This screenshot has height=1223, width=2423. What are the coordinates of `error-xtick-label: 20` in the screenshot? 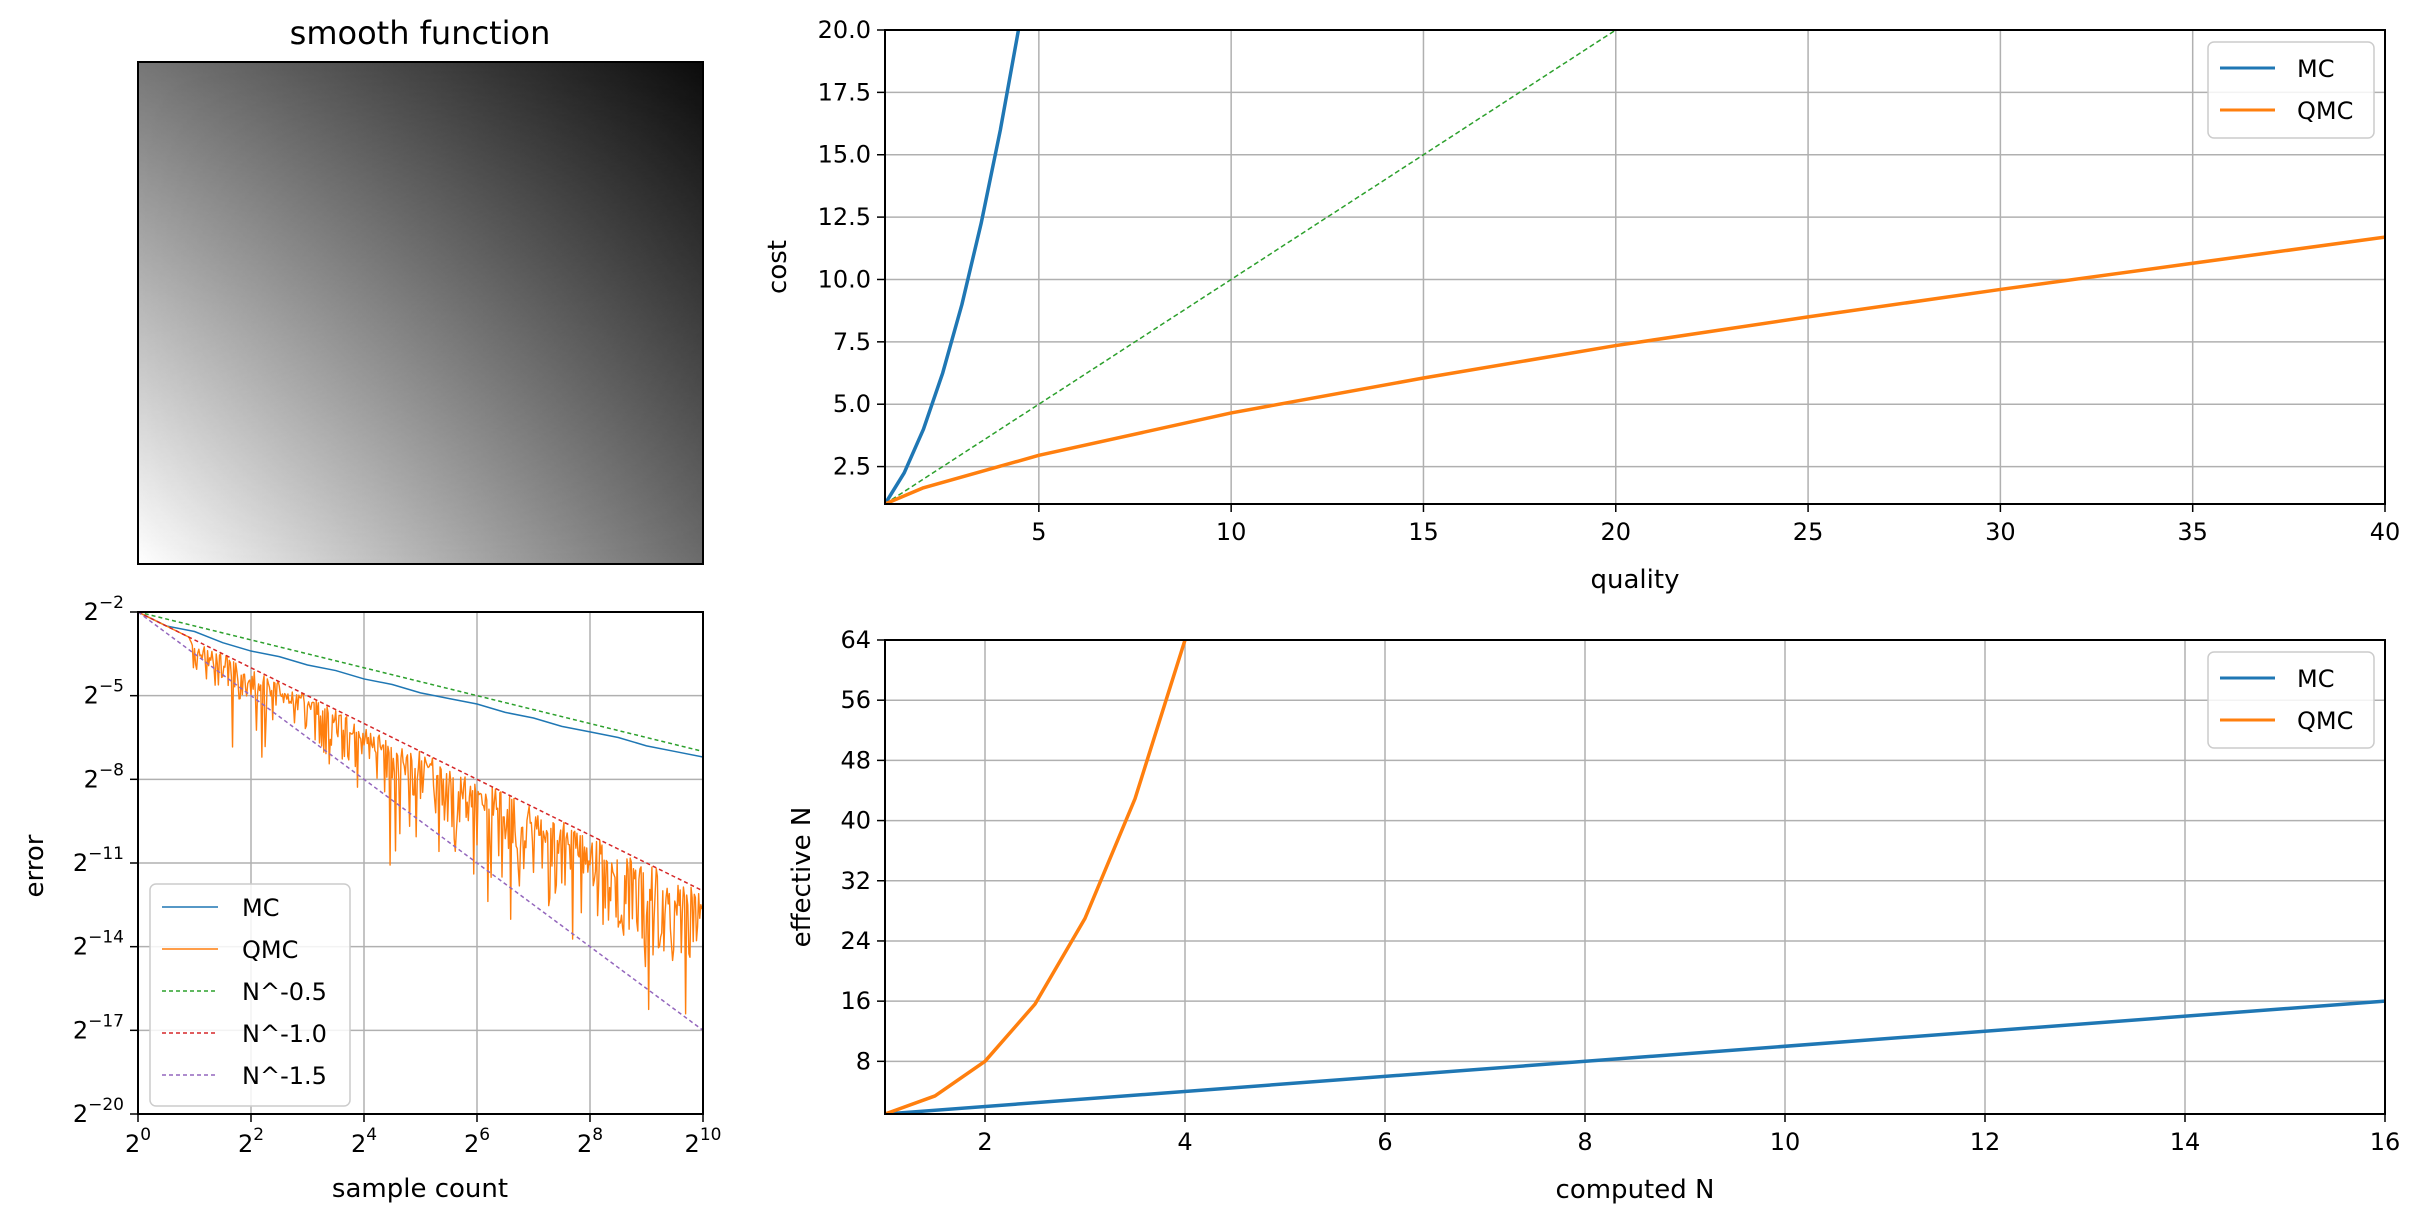 It's located at (138, 1141).